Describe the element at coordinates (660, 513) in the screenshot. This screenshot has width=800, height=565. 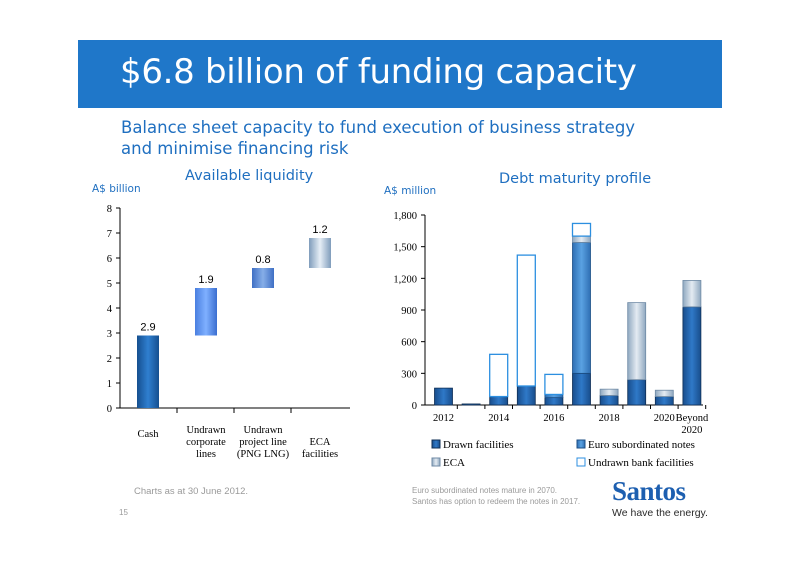
I see `logo-tagline: We have the energy.` at that location.